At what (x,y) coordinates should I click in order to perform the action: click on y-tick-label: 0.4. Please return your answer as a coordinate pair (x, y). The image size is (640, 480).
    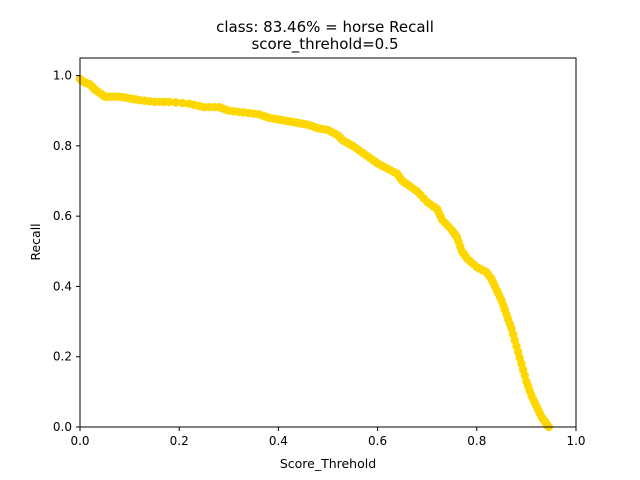
    Looking at the image, I should click on (62, 286).